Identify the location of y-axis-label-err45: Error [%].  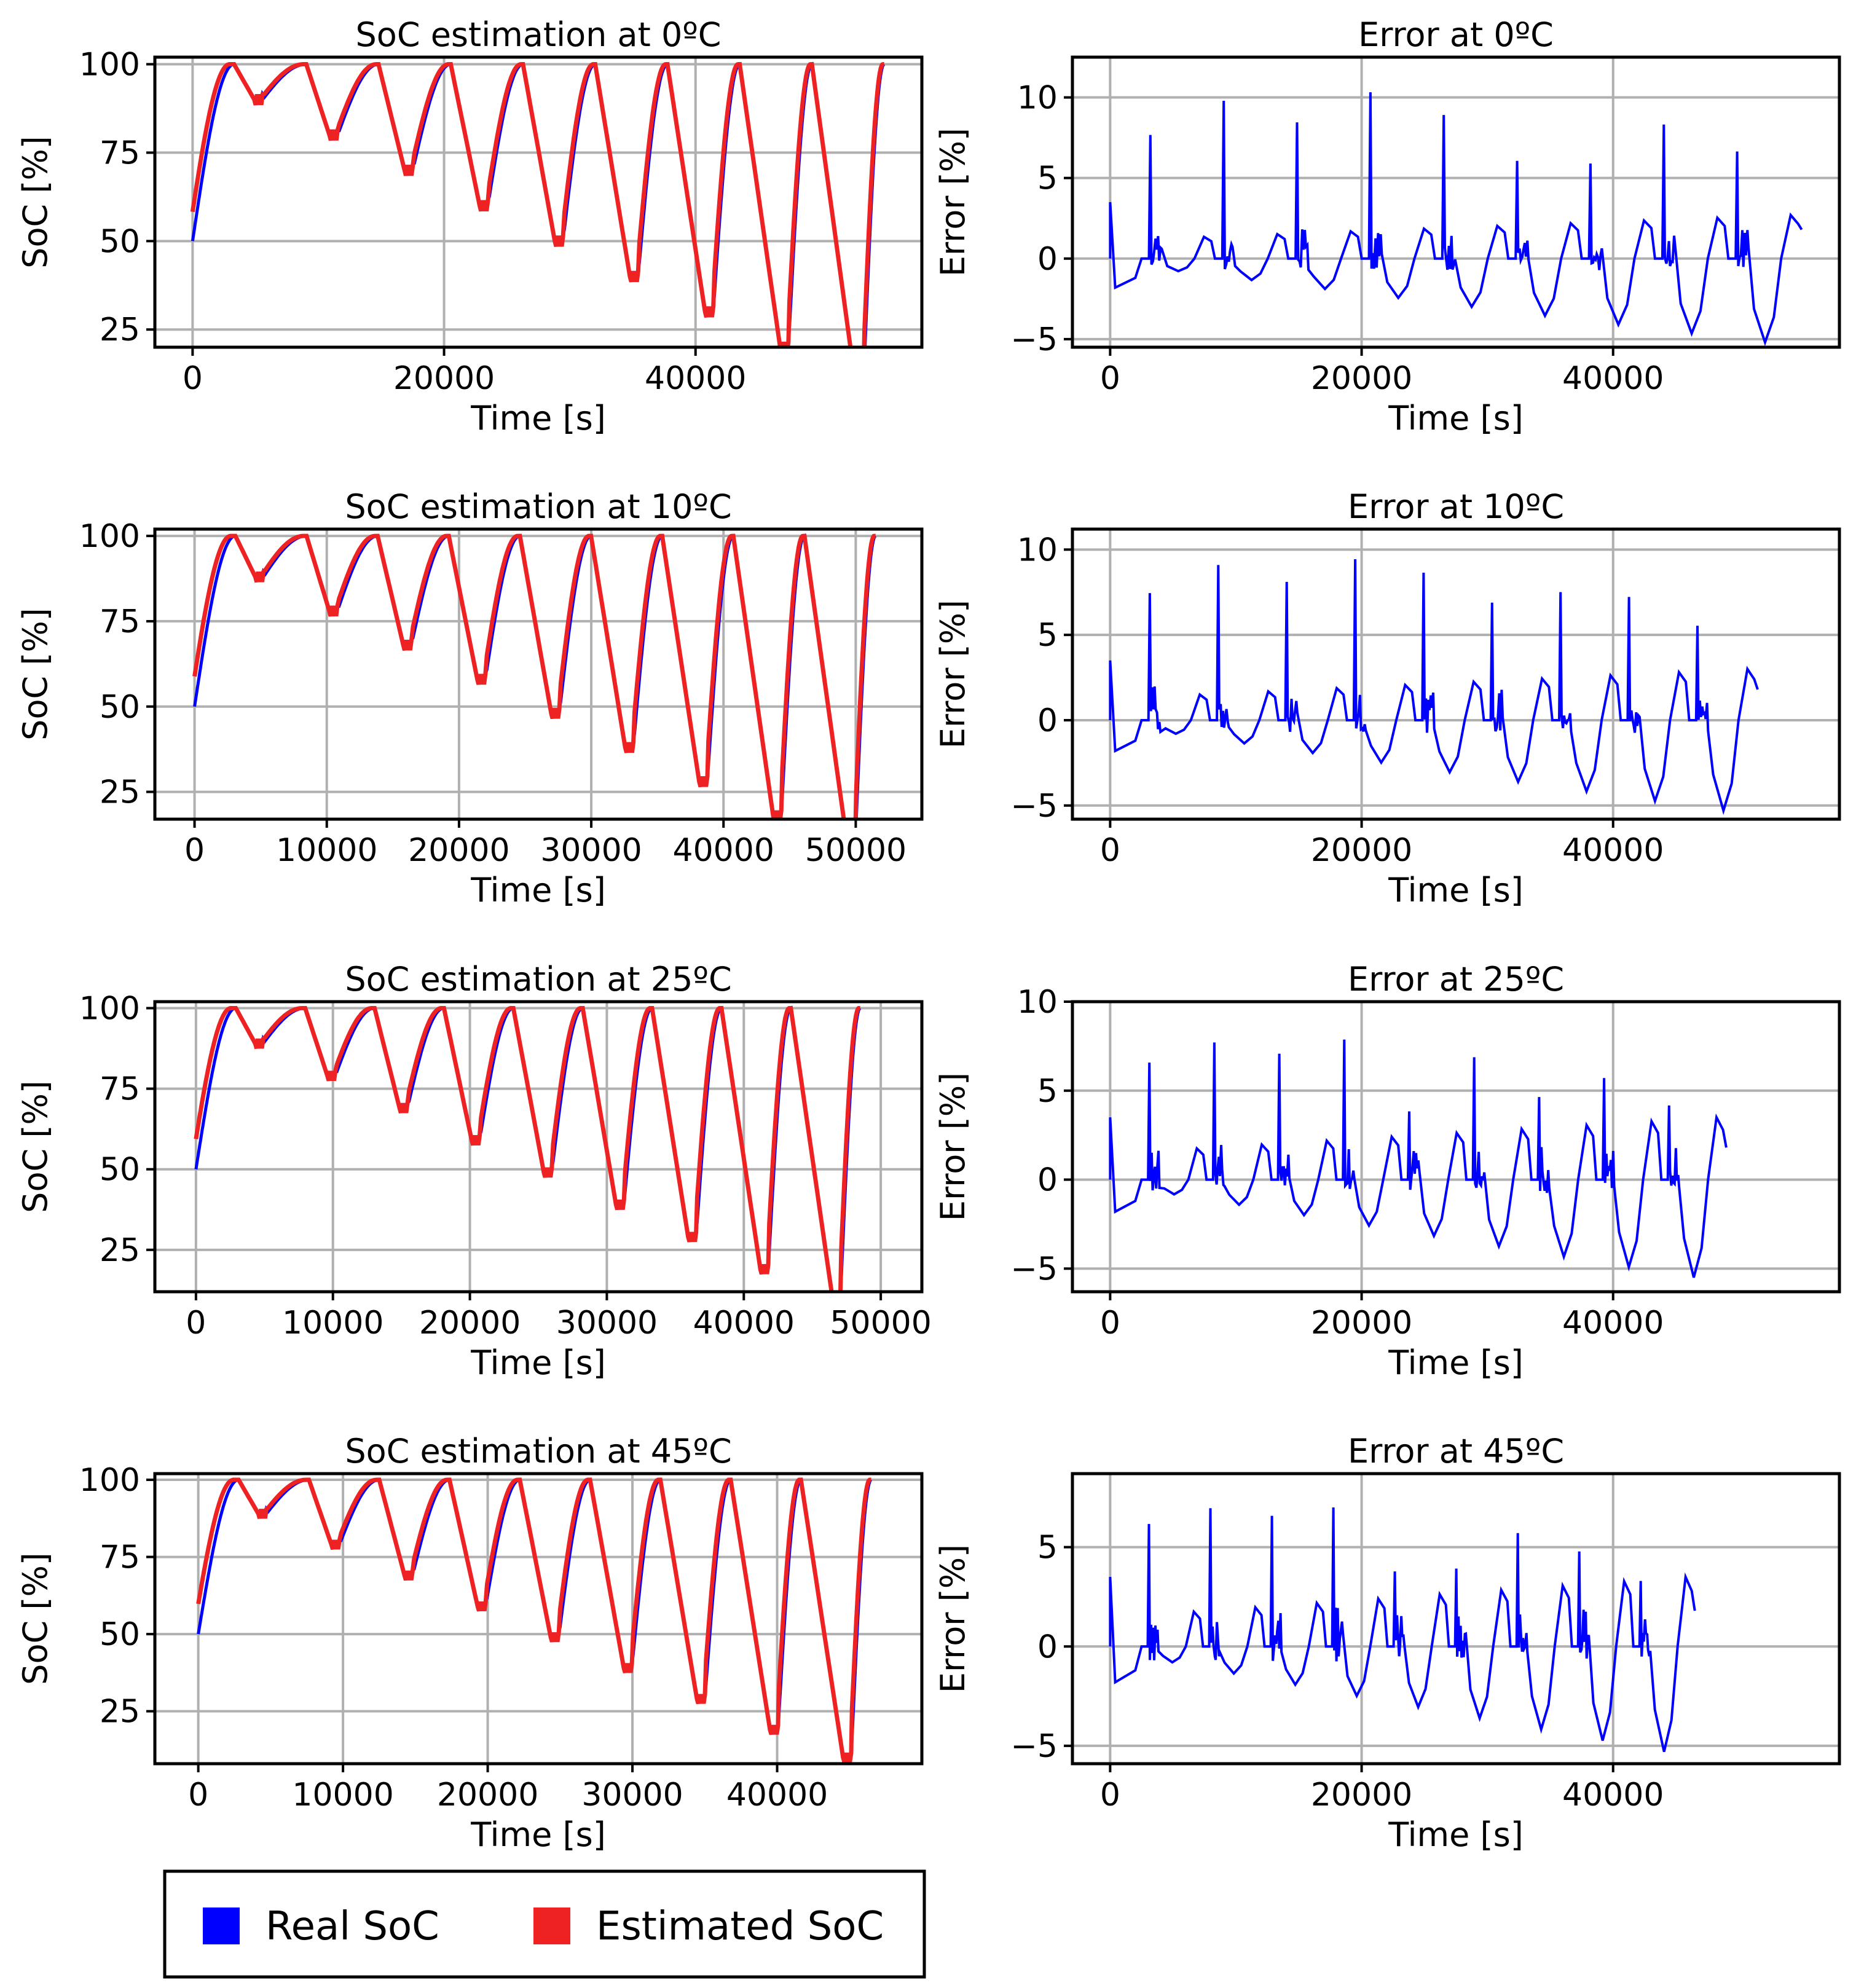
(953, 1618).